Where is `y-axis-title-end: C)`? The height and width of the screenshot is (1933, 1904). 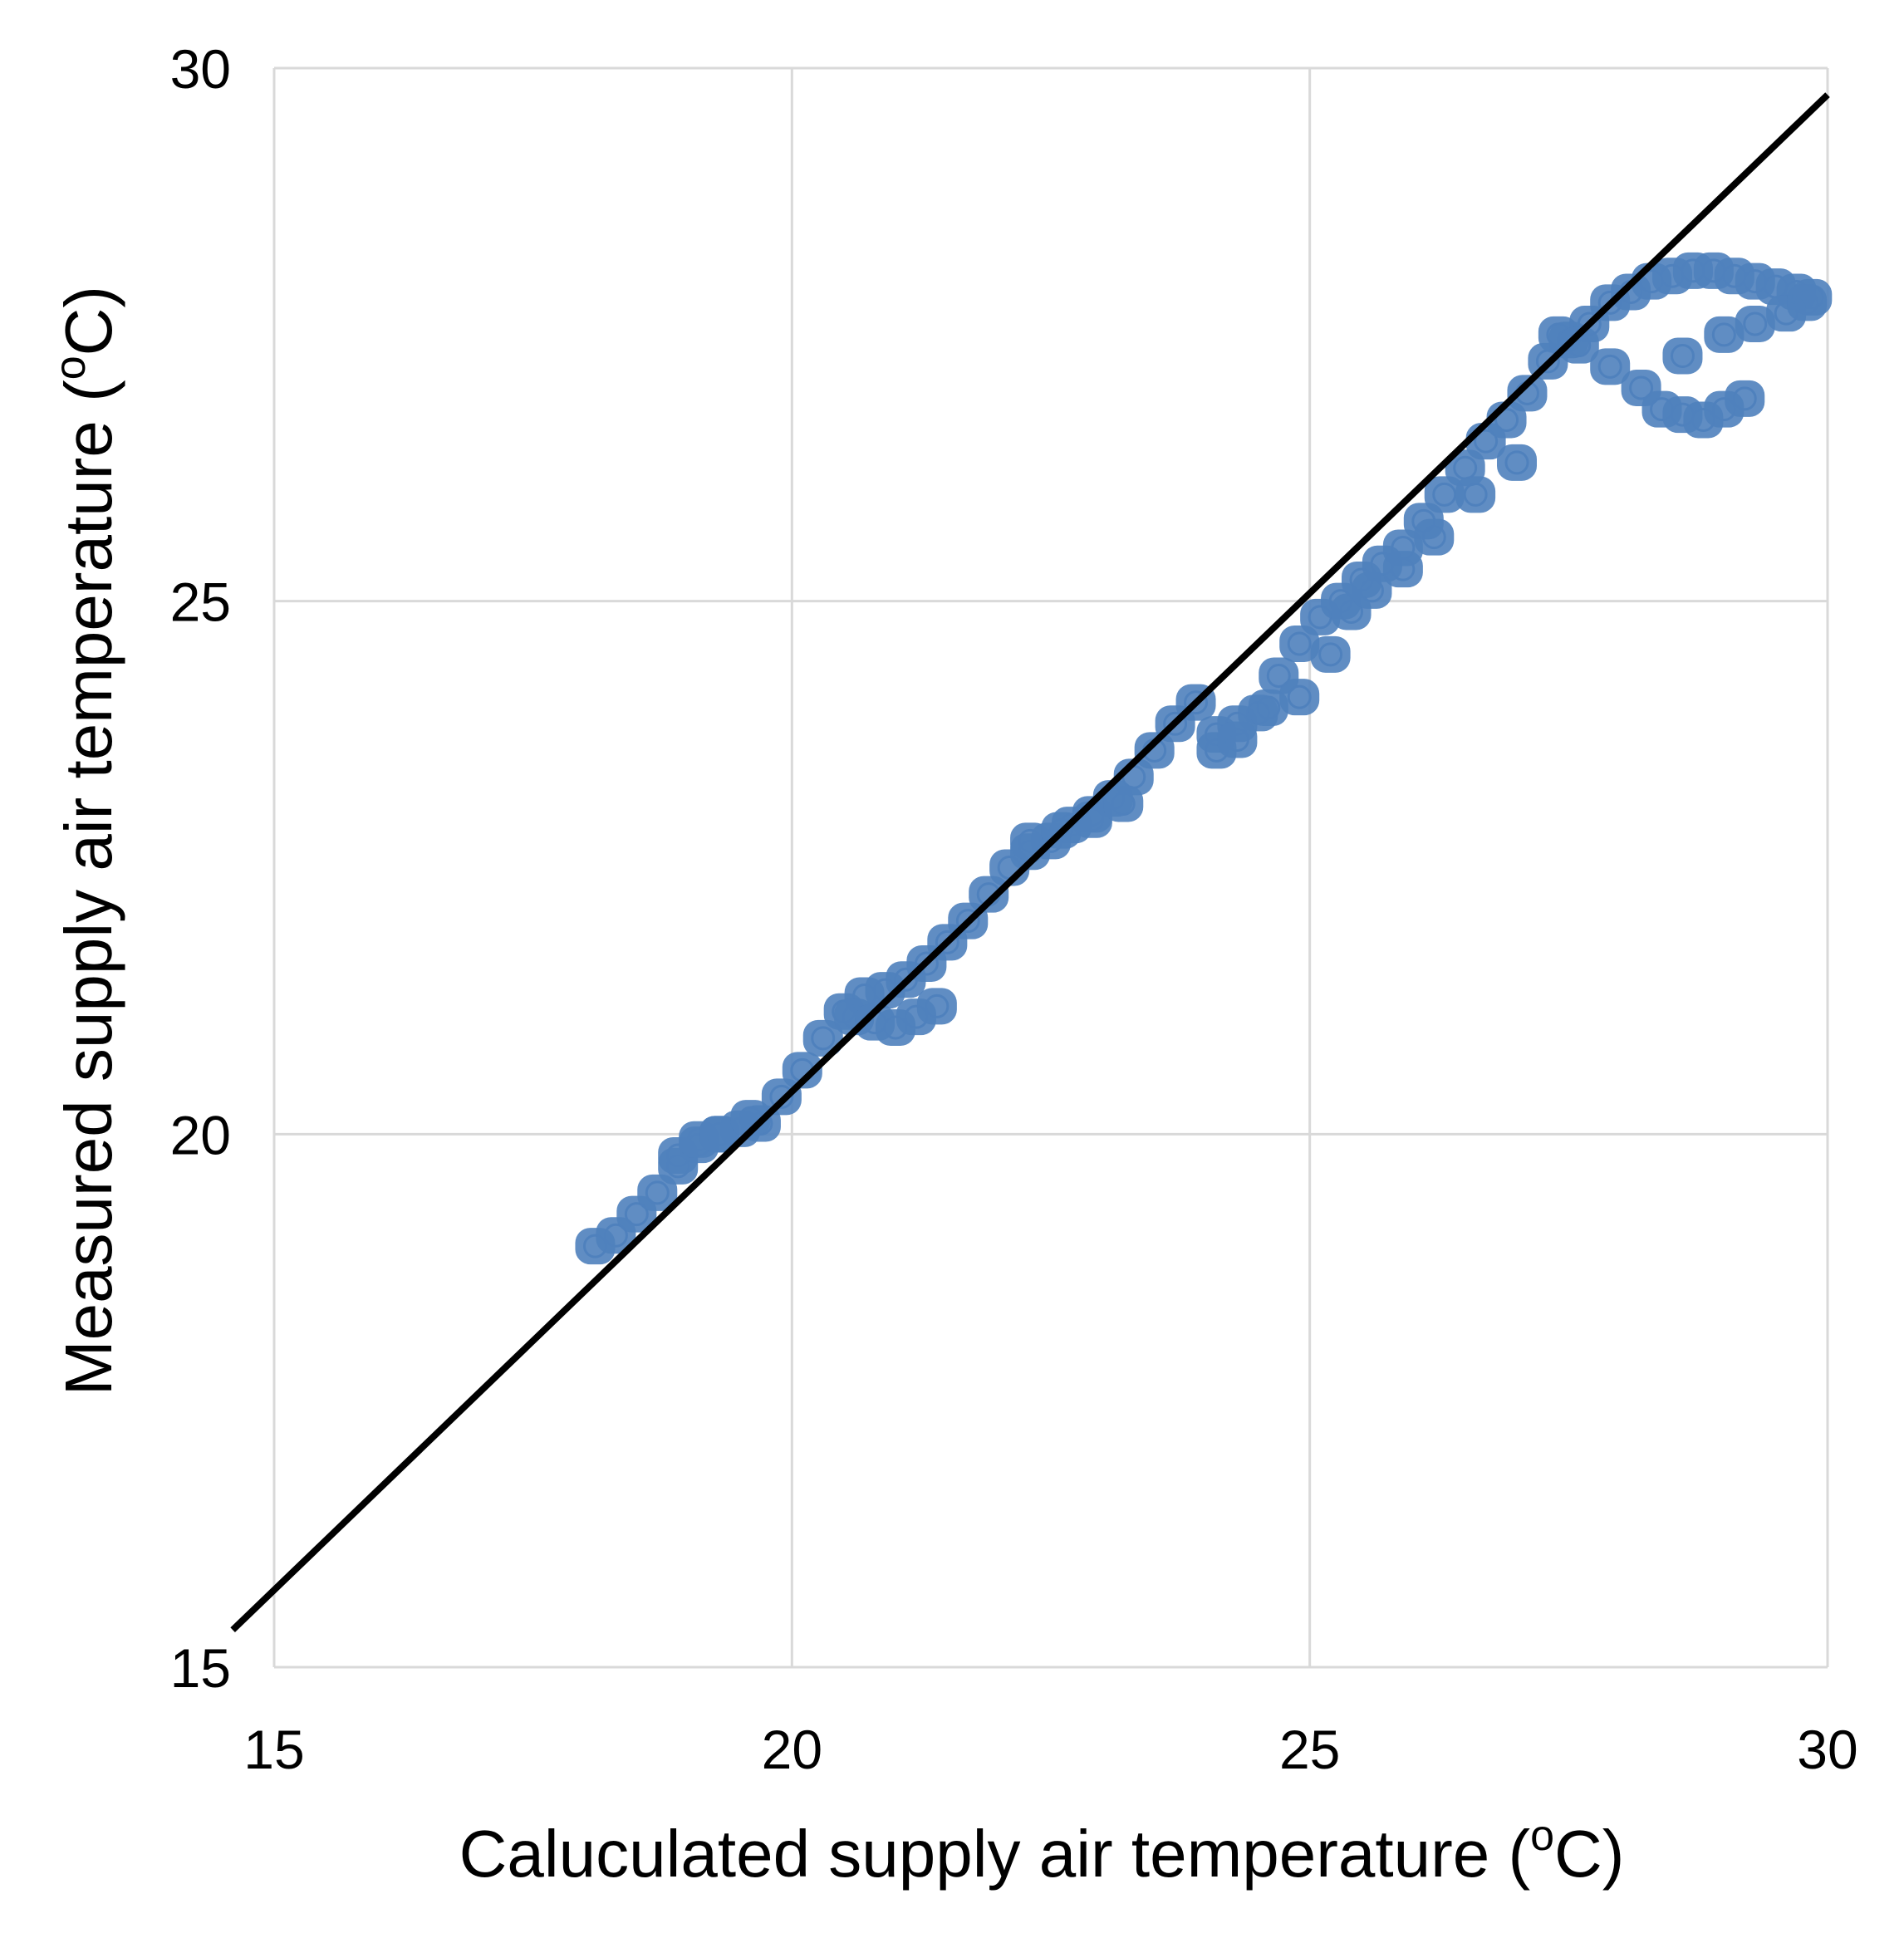 y-axis-title-end: C) is located at coordinates (88, 321).